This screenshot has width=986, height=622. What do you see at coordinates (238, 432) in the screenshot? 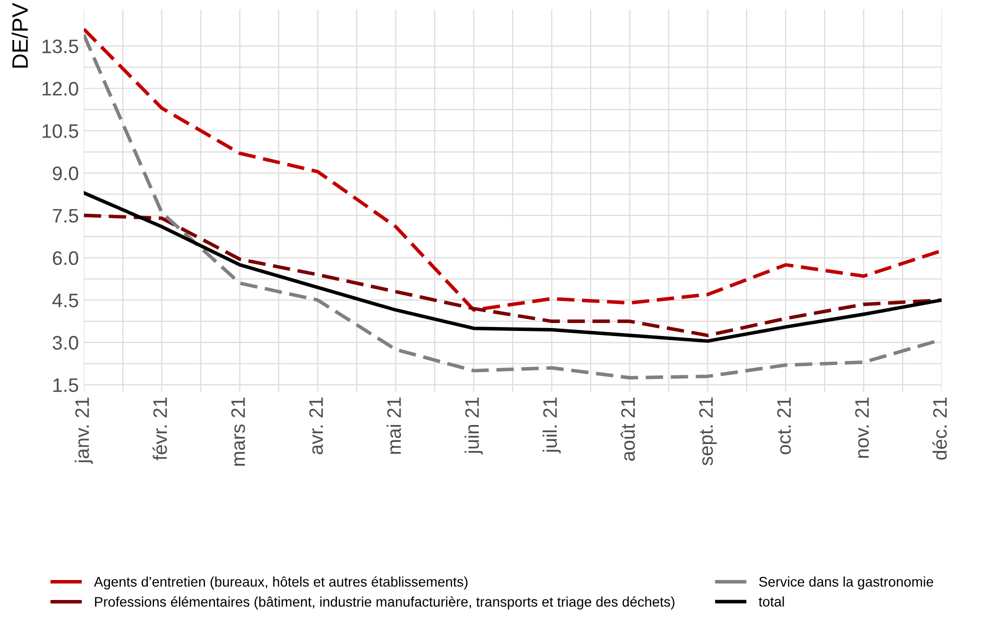
I see `x-tick-label: mars 21` at bounding box center [238, 432].